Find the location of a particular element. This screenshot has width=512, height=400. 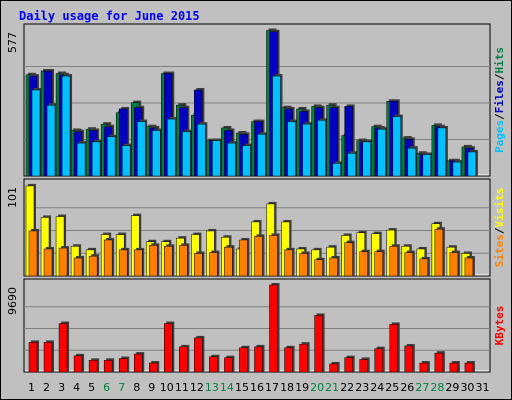

x-tick-label-day-19: 19 is located at coordinates (302, 387).